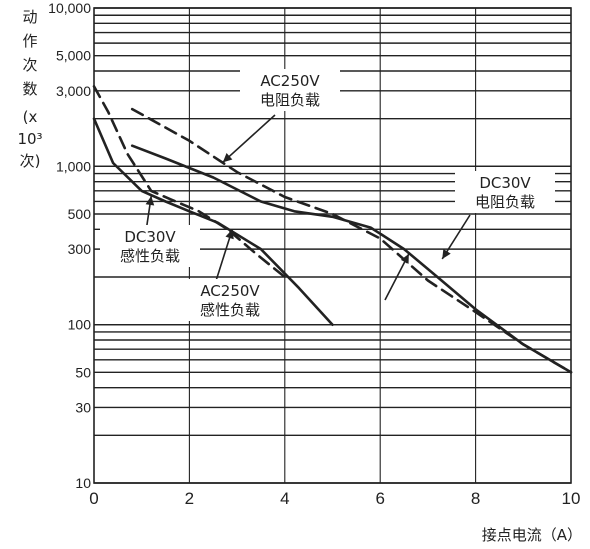  I want to click on y-axis-label-char: 数, so click(29, 89).